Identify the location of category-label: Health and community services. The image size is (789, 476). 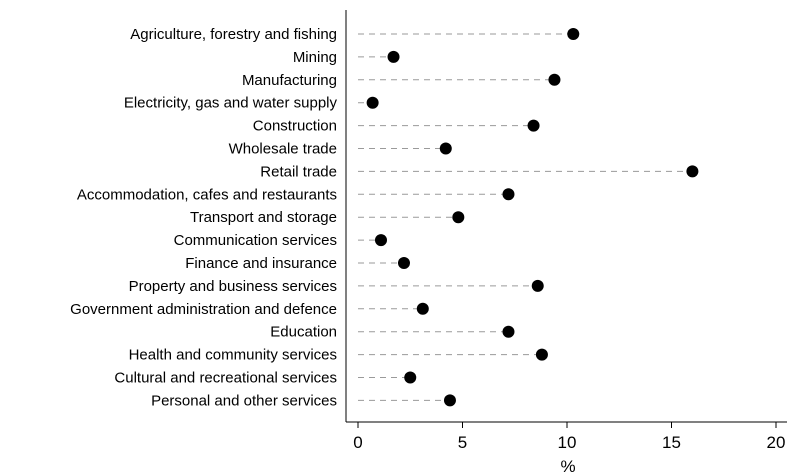
(233, 355).